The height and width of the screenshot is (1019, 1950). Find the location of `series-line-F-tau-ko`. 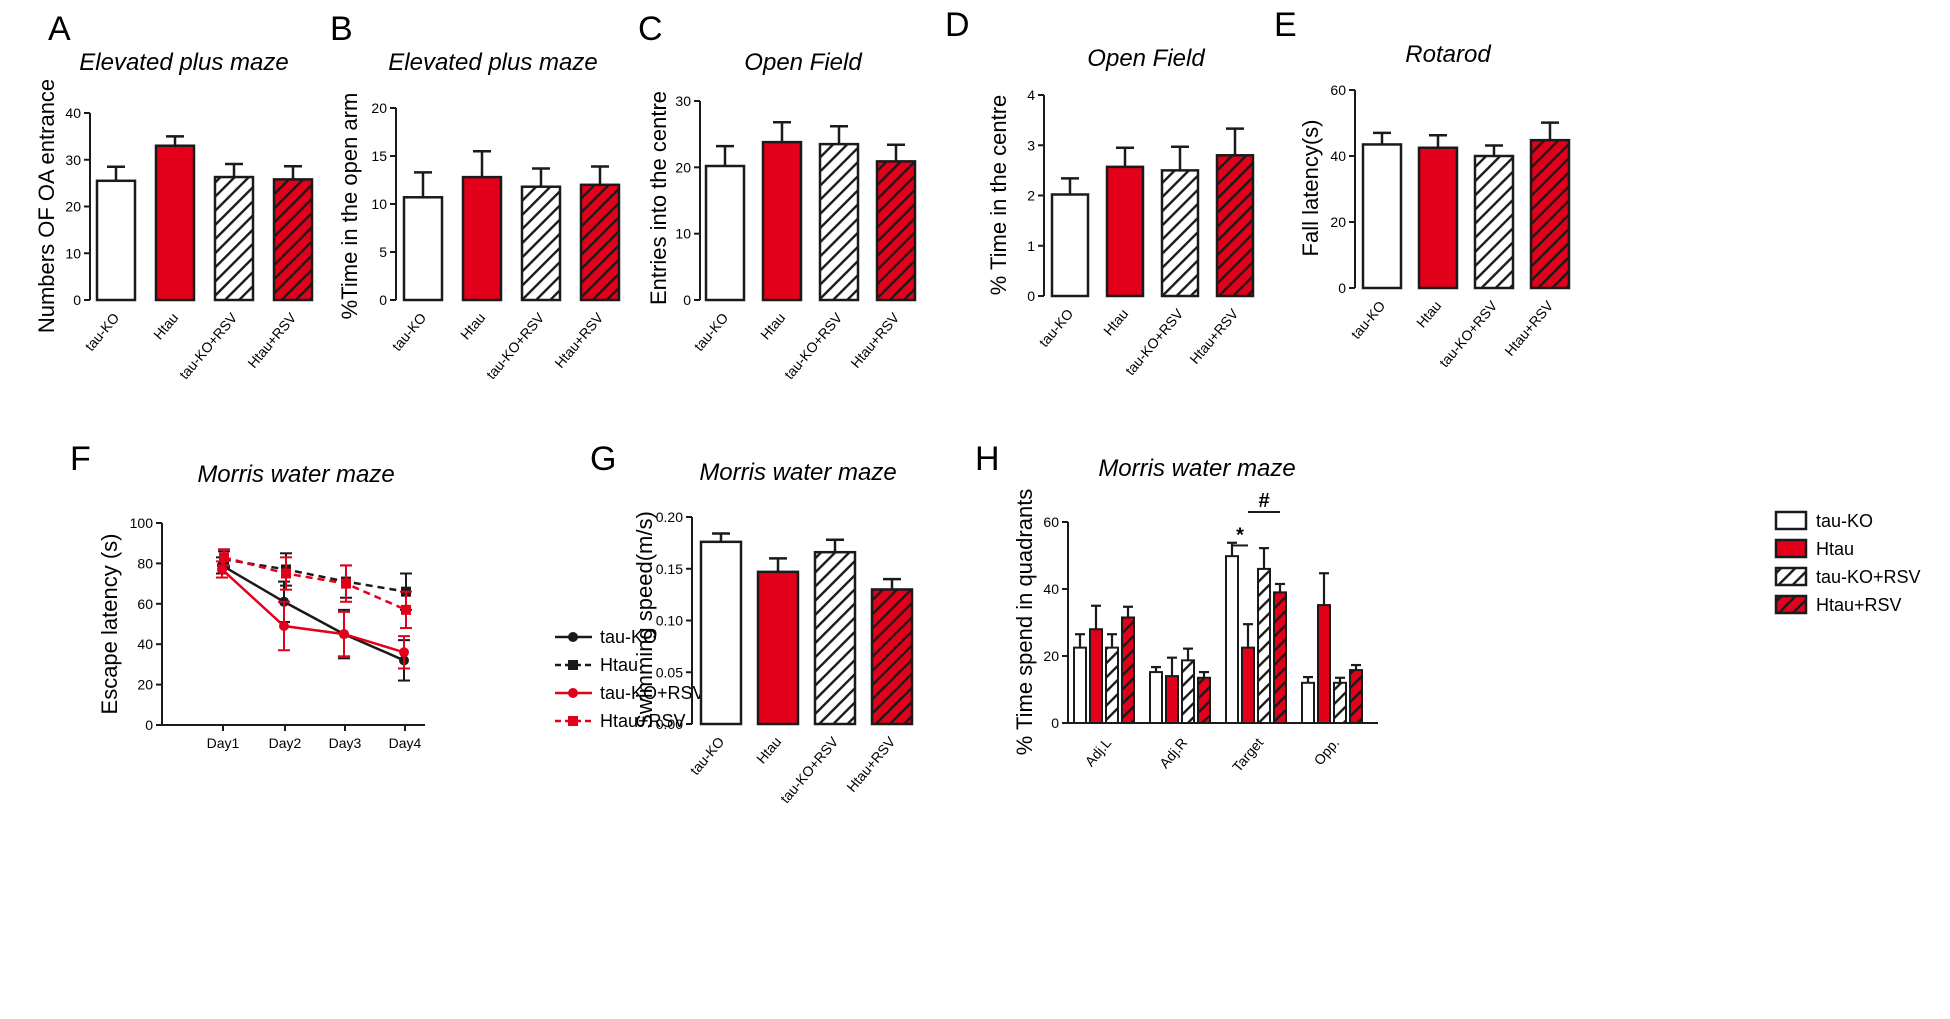

series-line-F-tau-ko is located at coordinates (313, 613).